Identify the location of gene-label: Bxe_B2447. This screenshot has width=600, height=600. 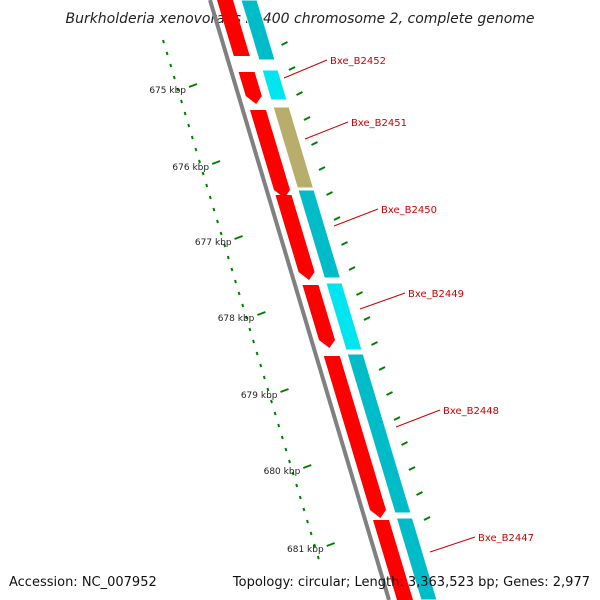
(506, 538).